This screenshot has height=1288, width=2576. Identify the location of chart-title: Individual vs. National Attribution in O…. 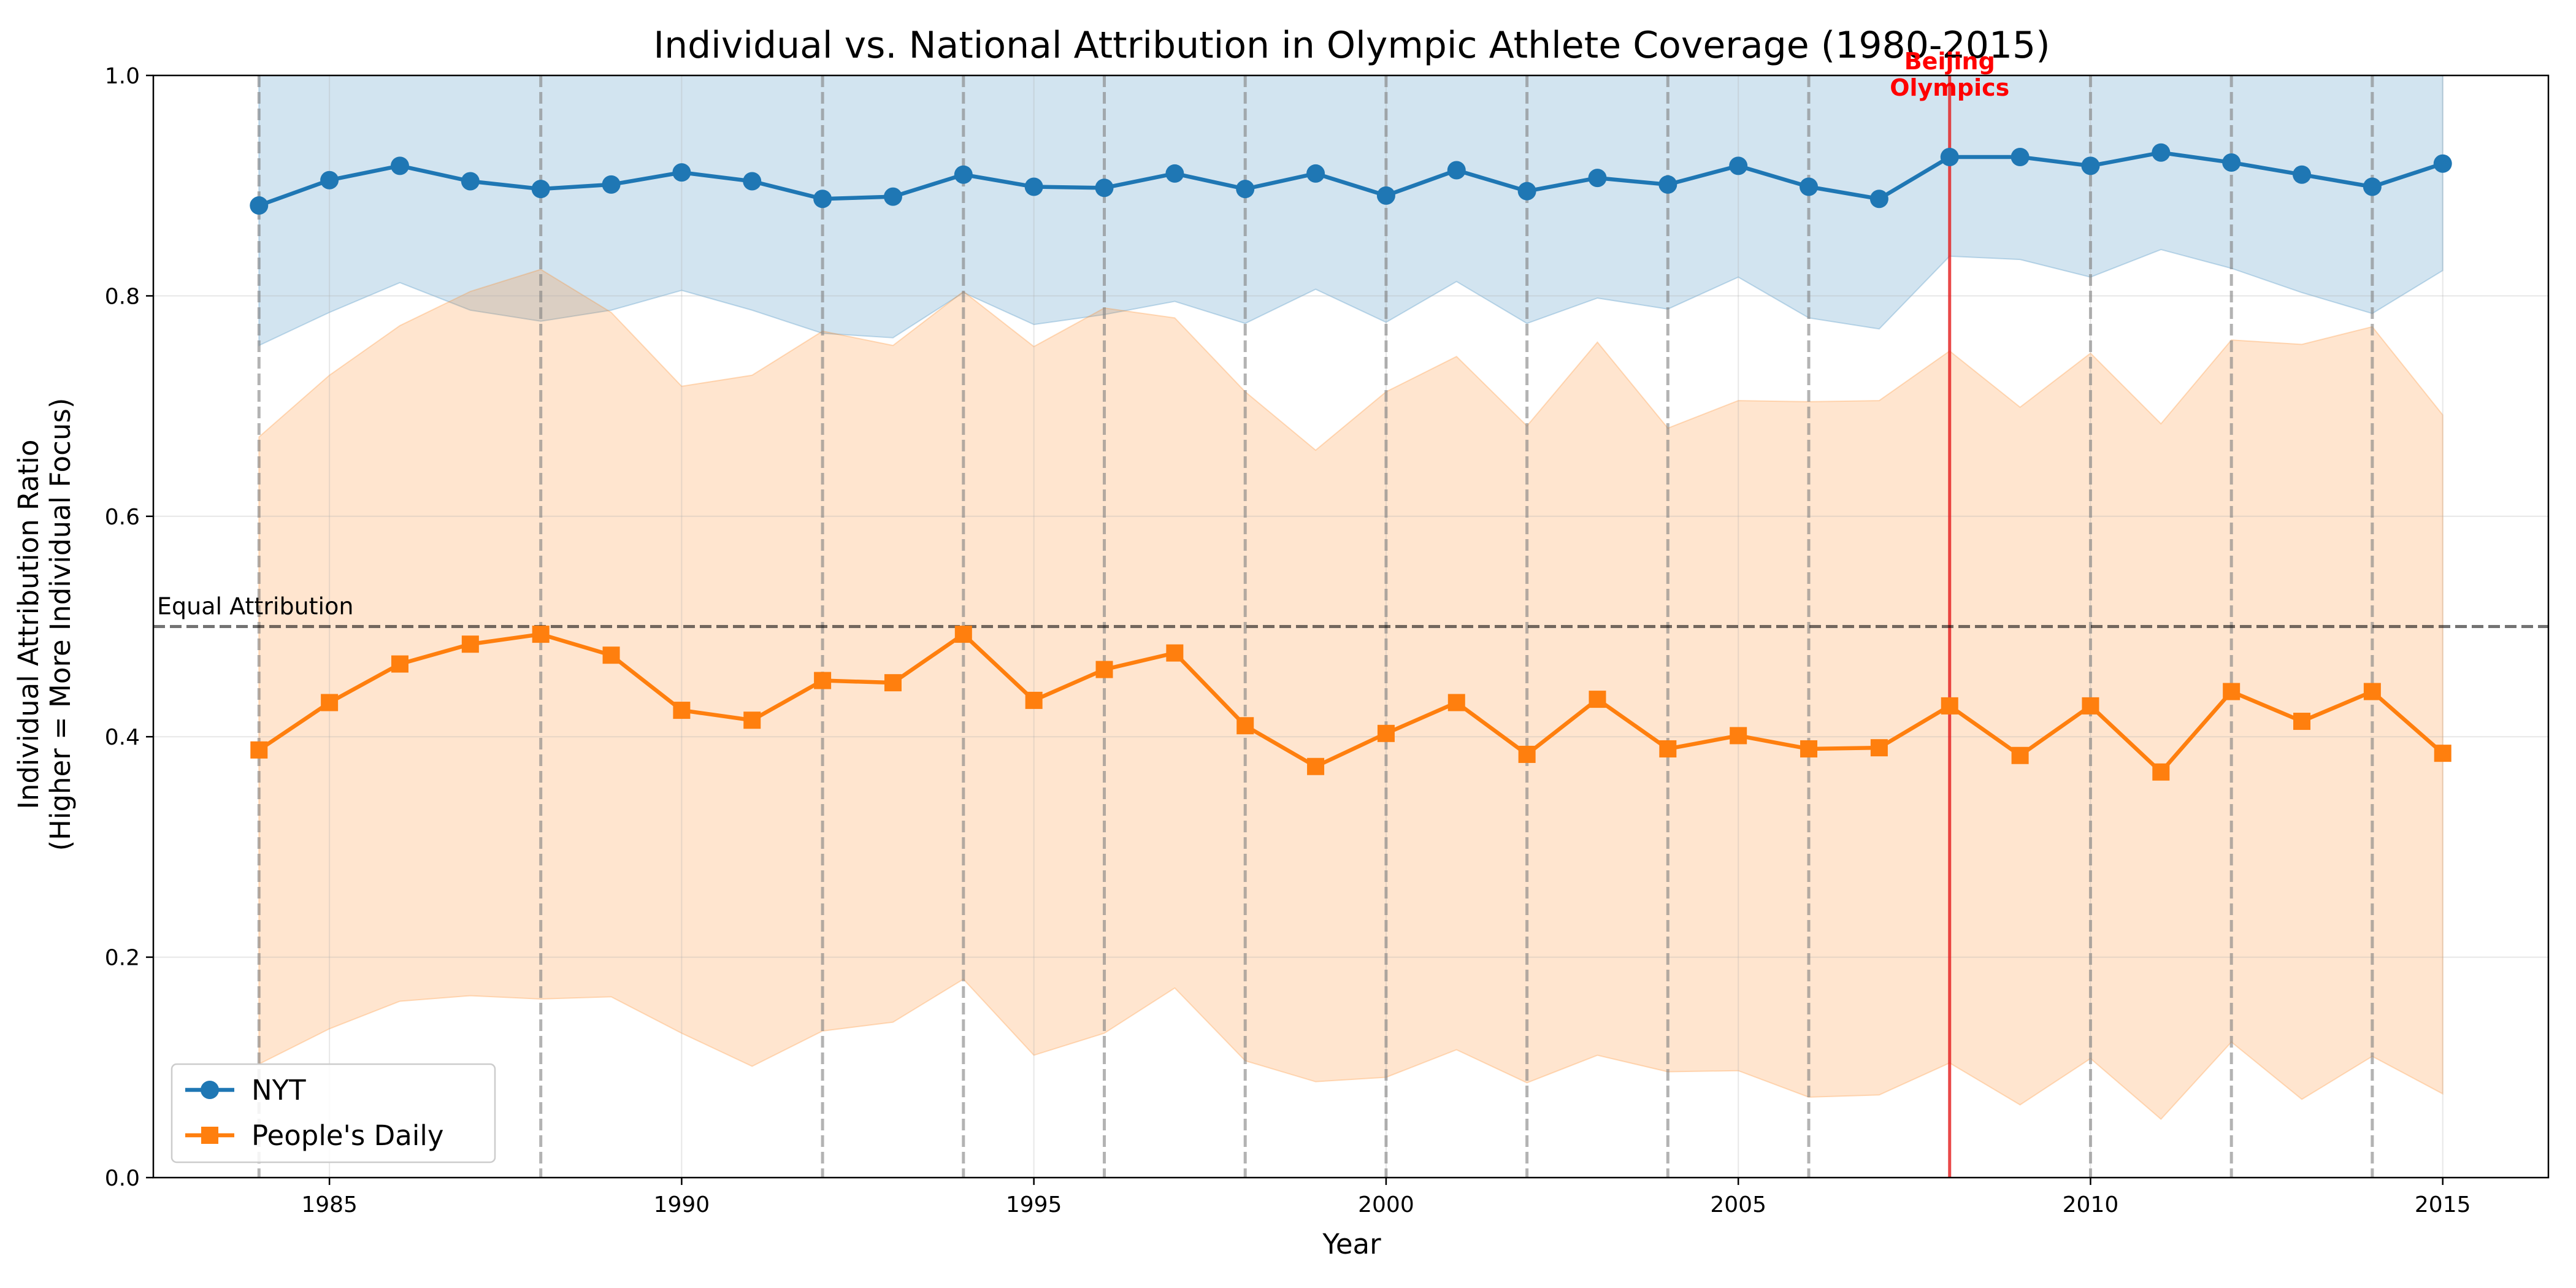
(1351, 45).